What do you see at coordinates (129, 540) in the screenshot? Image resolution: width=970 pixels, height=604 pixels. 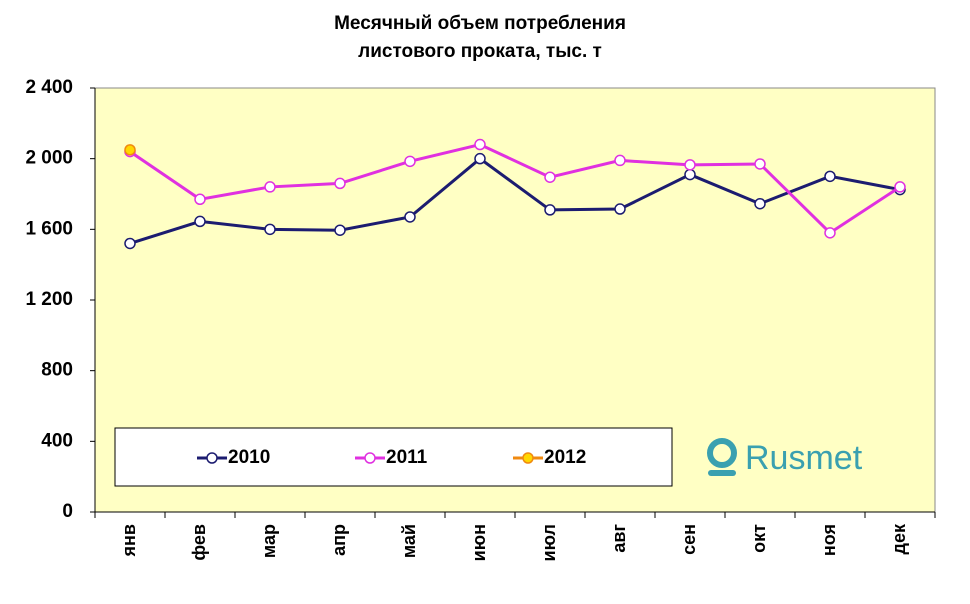 I see `x-tick-label: янв` at bounding box center [129, 540].